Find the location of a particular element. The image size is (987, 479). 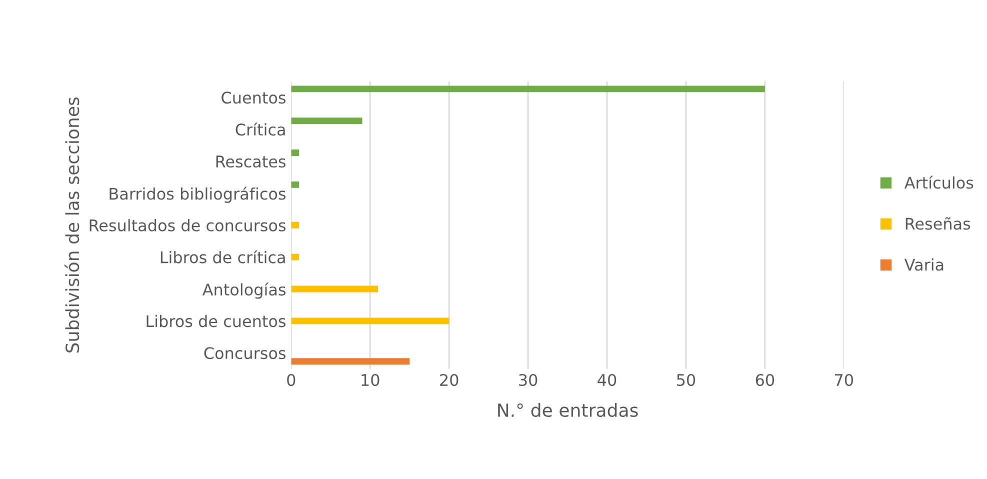

y-tick-label: Barridos bibliográficos is located at coordinates (198, 194).